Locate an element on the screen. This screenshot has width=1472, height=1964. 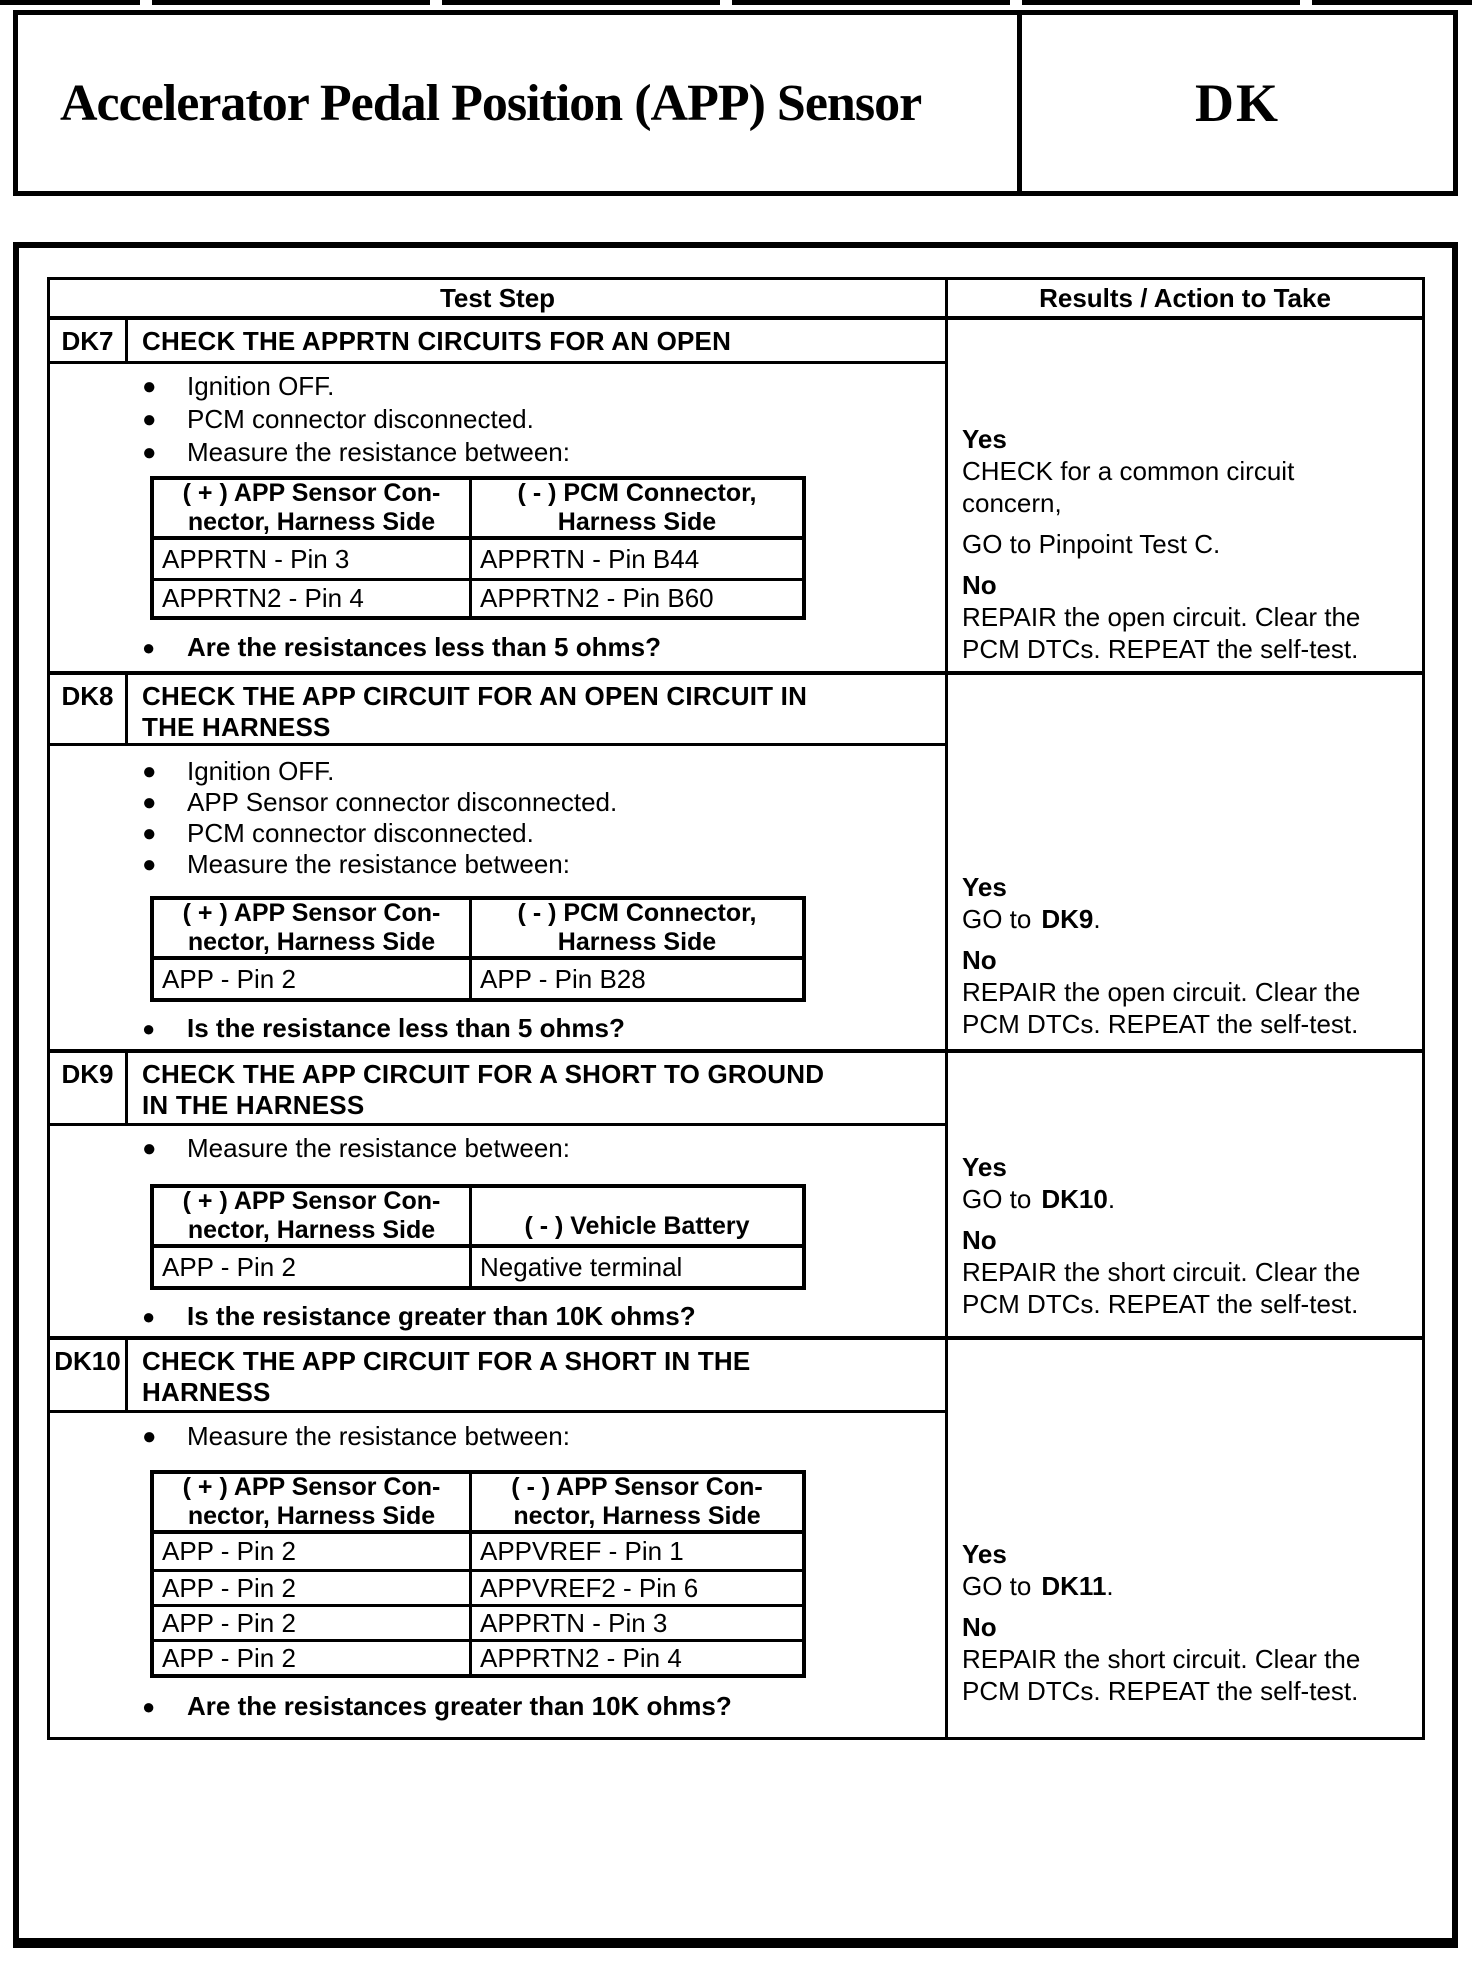
result-goto-line: GO to DK9. is located at coordinates (1031, 919).